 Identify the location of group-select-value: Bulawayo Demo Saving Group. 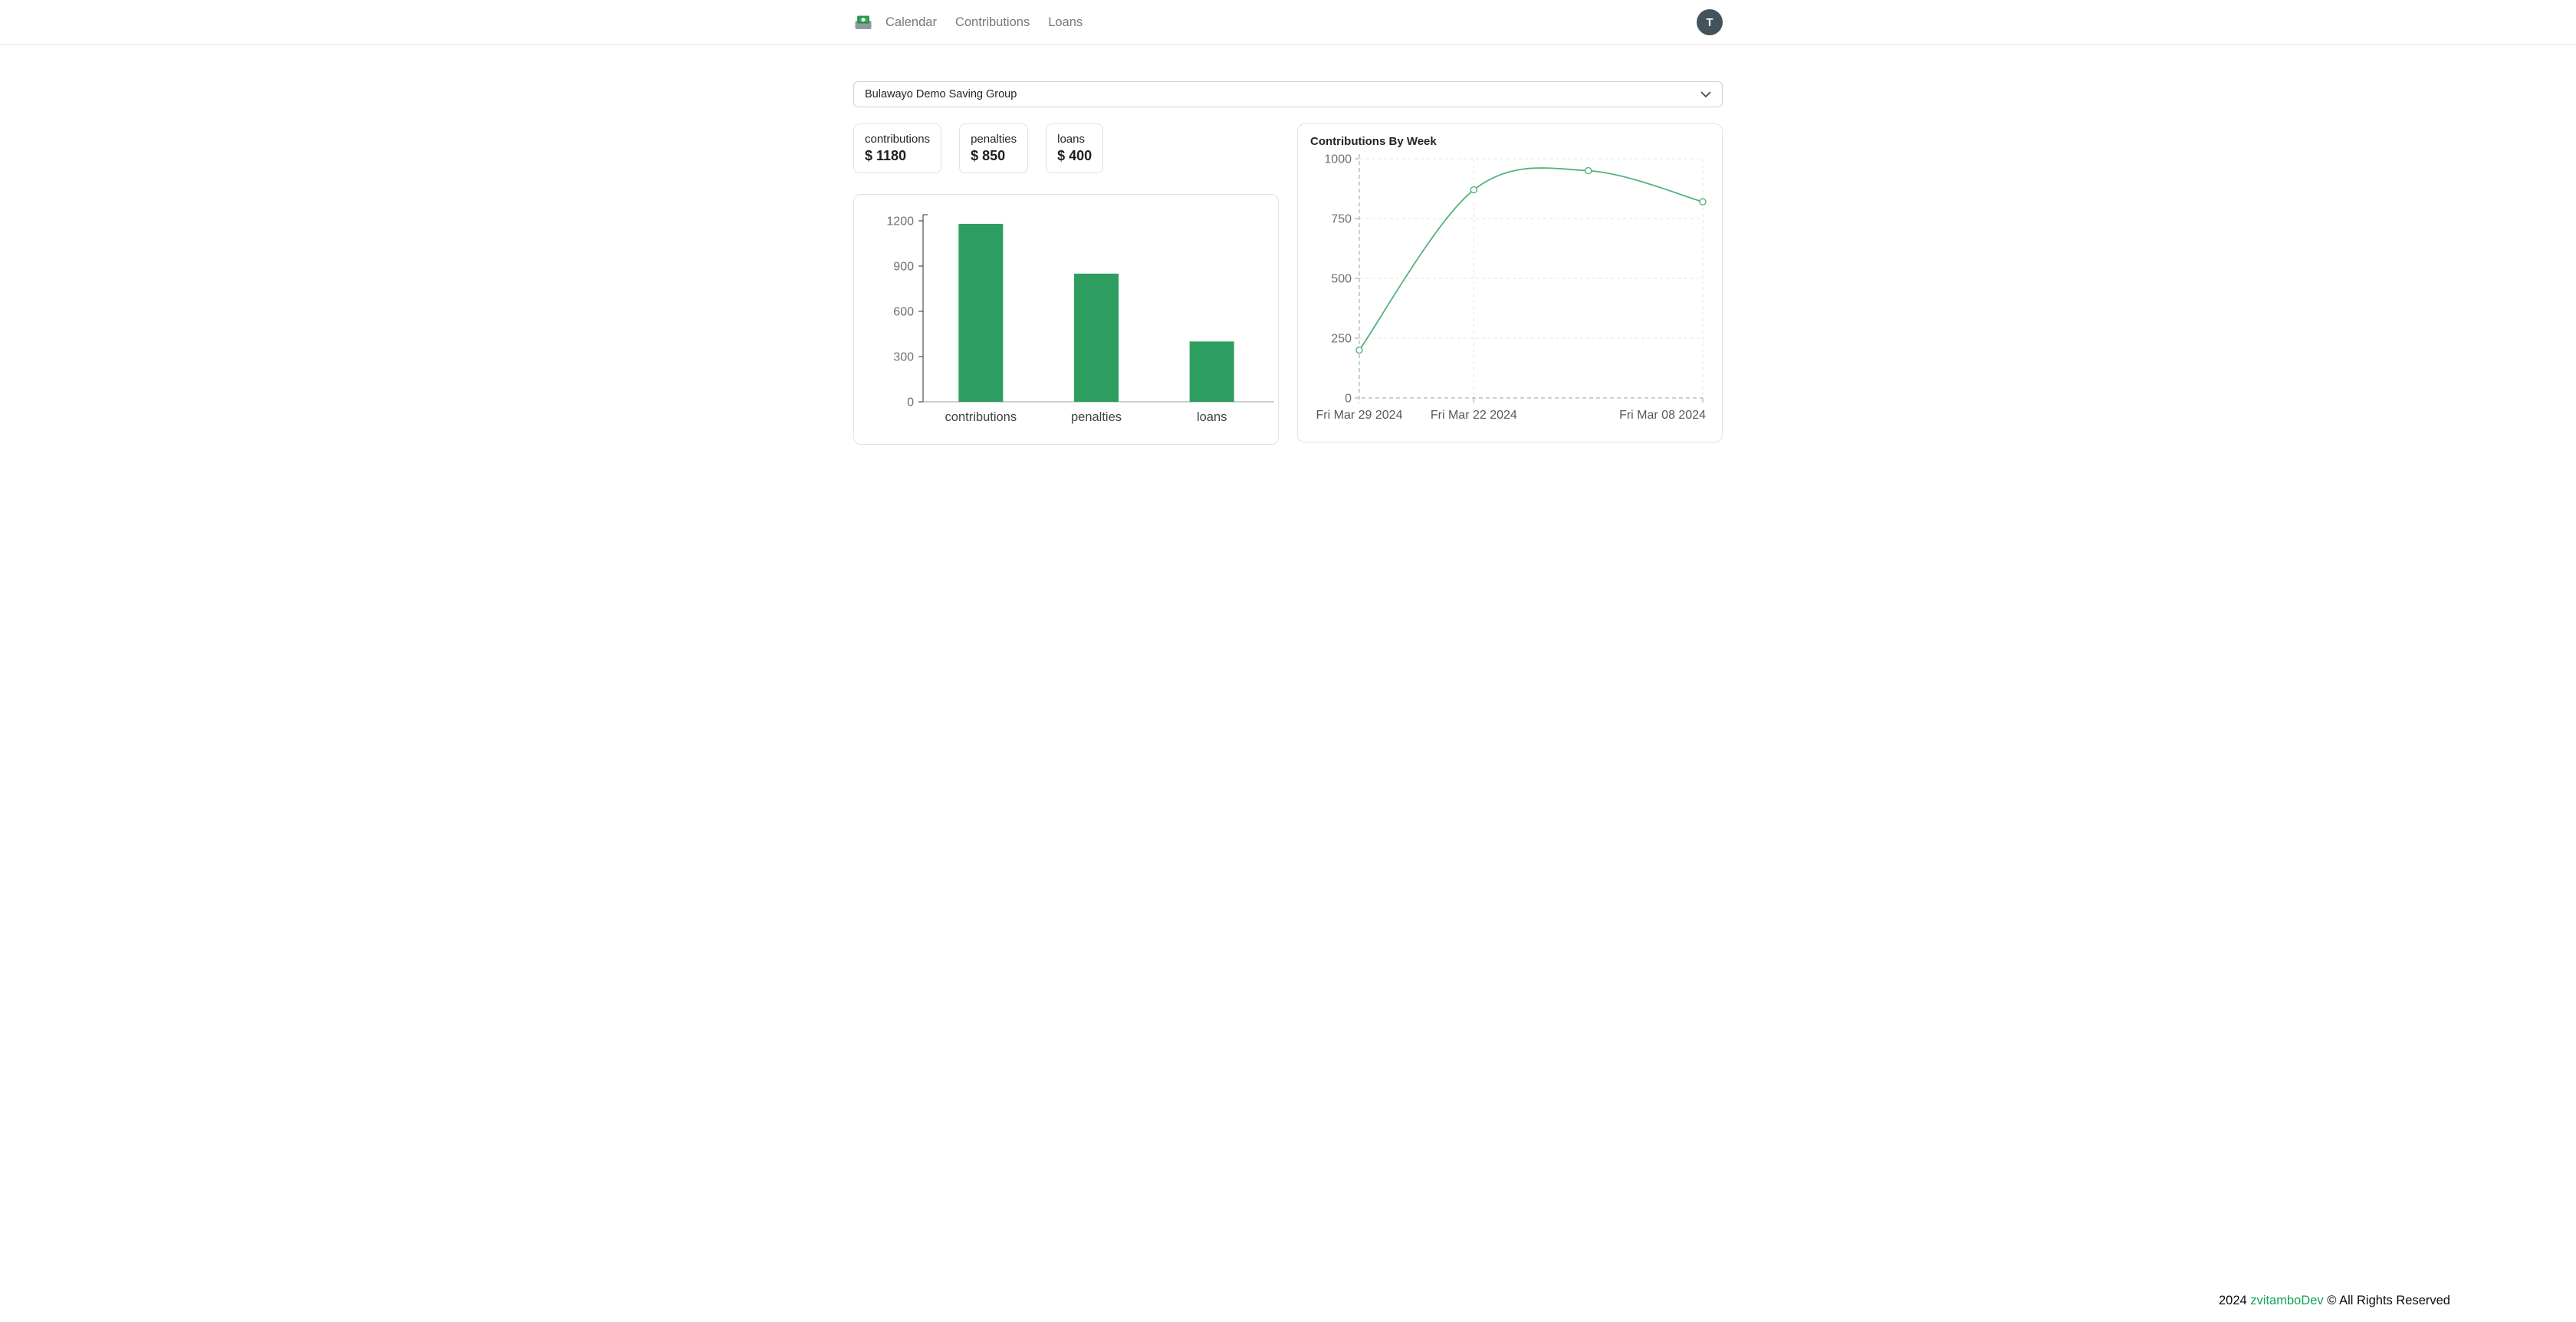
(941, 94).